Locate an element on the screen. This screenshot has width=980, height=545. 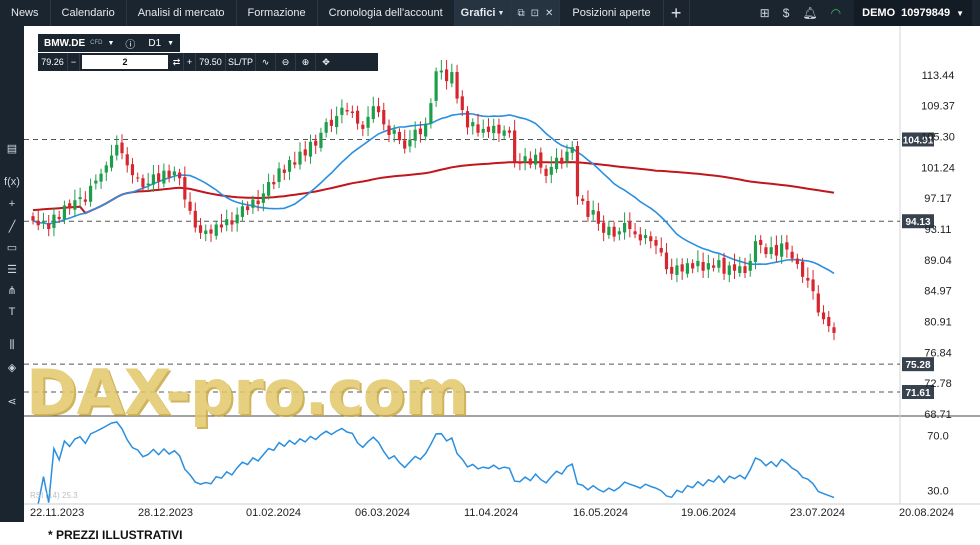
layout-icon: ▤ is located at coordinates (12, 149).